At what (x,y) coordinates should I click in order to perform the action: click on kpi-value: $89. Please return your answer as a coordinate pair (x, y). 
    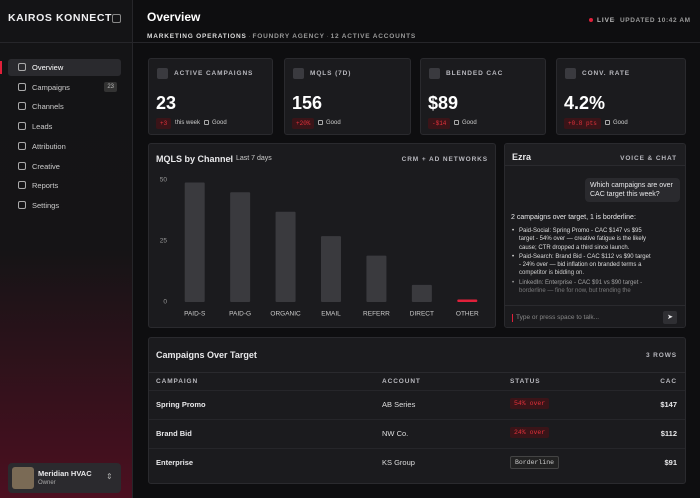
    Looking at the image, I should click on (443, 103).